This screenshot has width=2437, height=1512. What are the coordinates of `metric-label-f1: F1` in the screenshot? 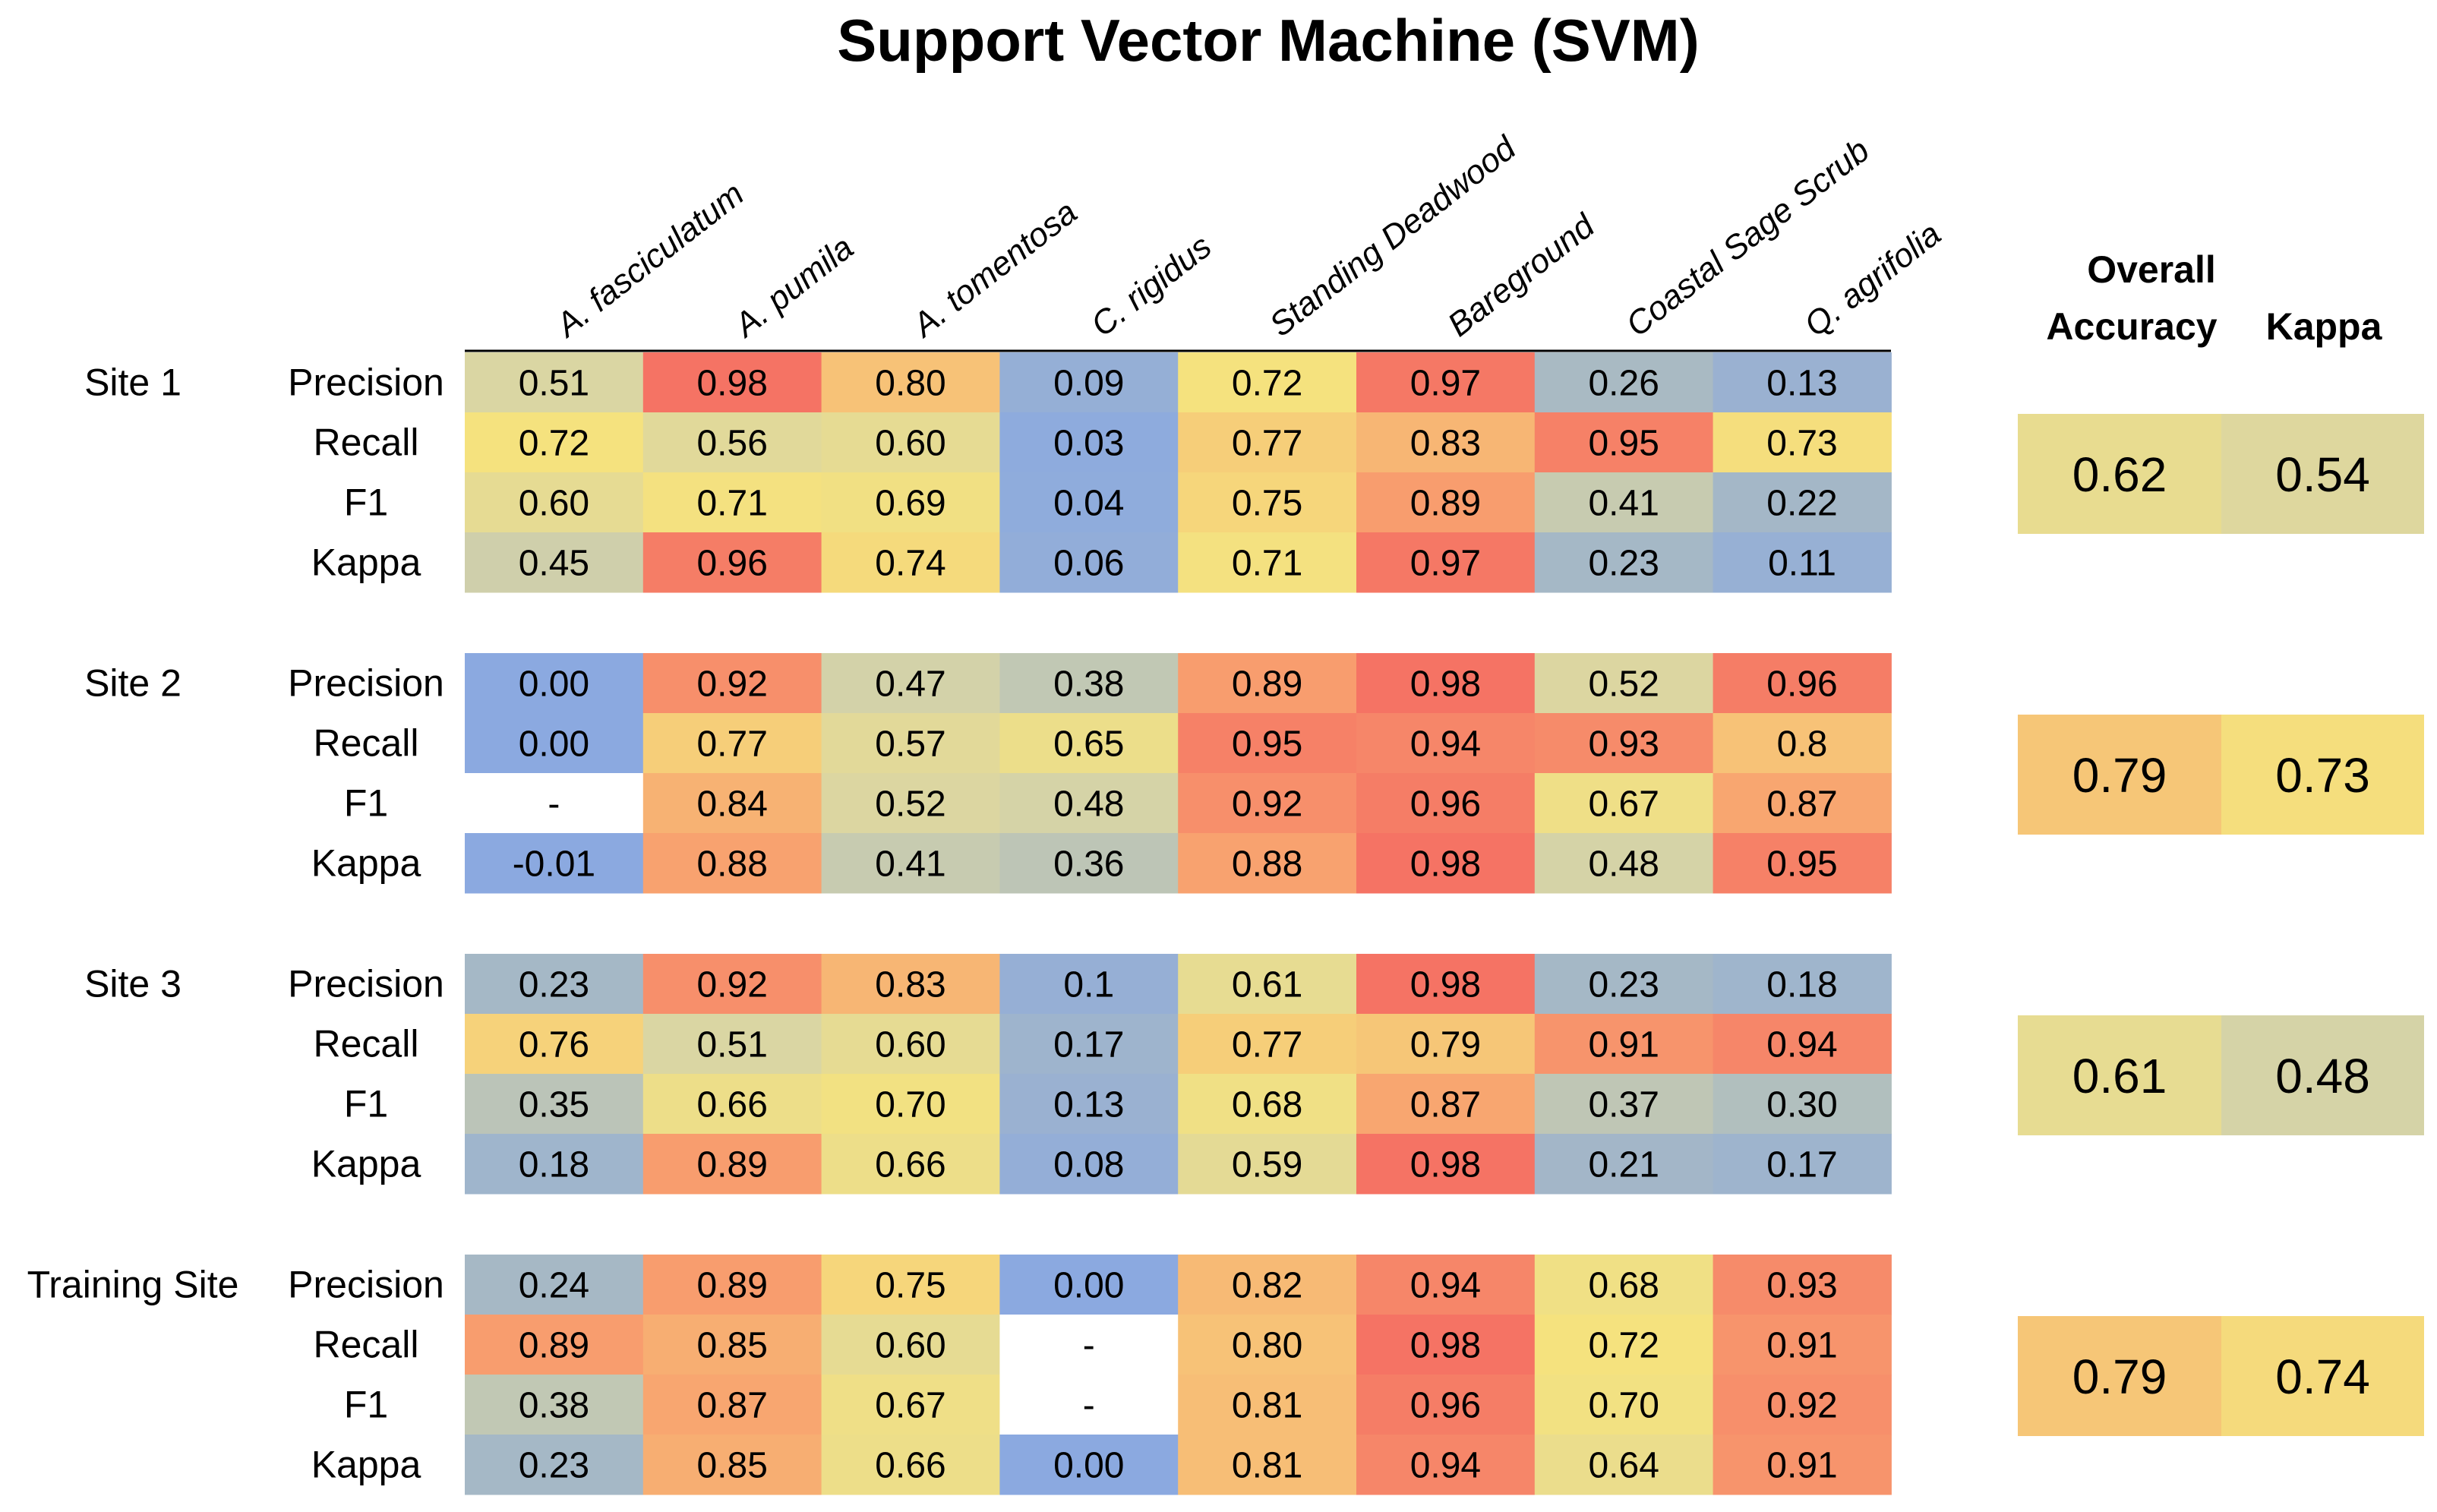 It's located at (366, 803).